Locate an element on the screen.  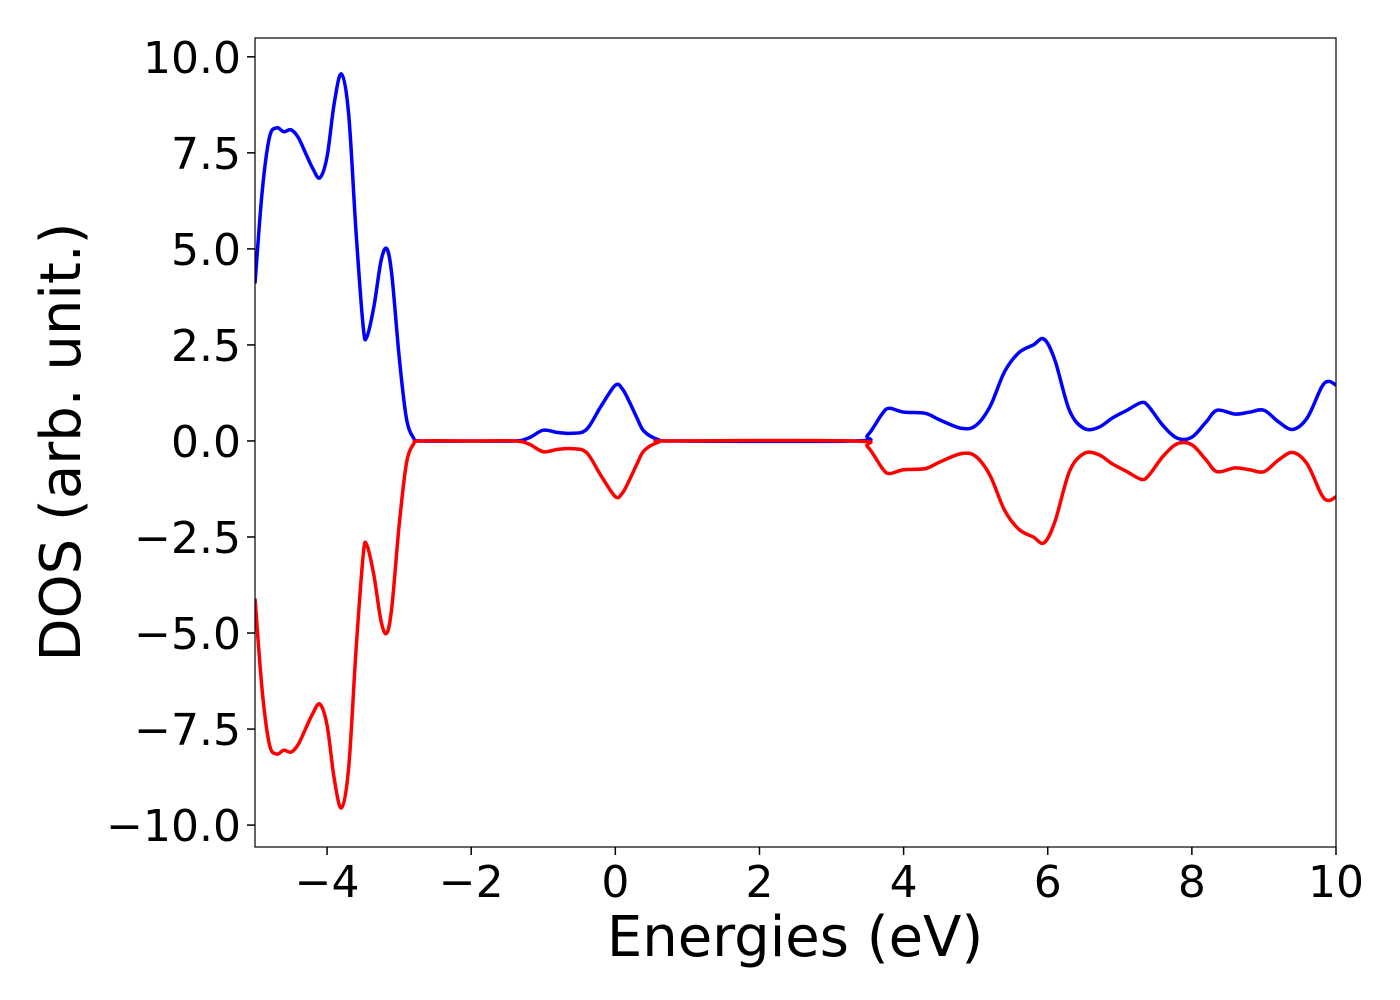
x-tick-label: 4 is located at coordinates (904, 882).